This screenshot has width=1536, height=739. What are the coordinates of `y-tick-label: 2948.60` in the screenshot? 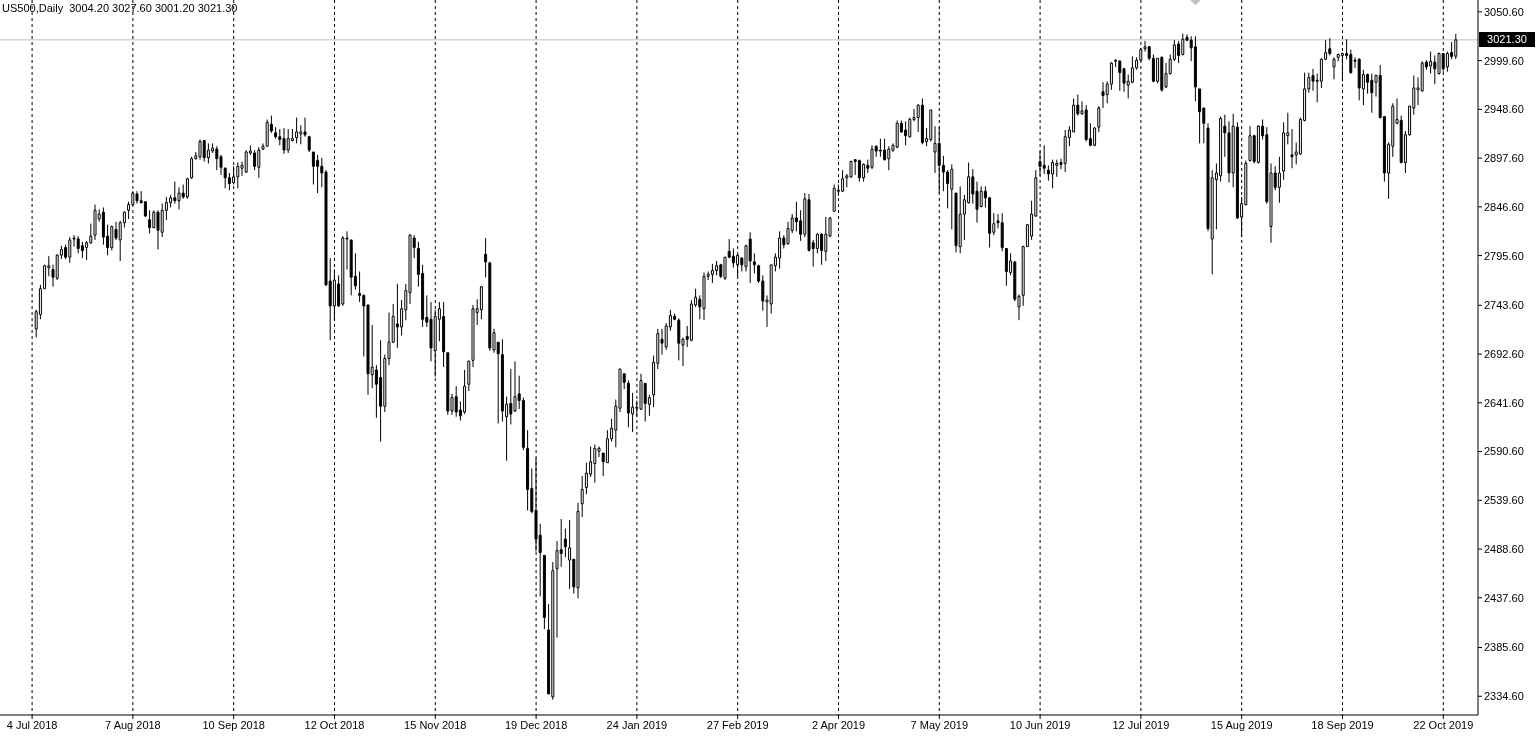 It's located at (1504, 109).